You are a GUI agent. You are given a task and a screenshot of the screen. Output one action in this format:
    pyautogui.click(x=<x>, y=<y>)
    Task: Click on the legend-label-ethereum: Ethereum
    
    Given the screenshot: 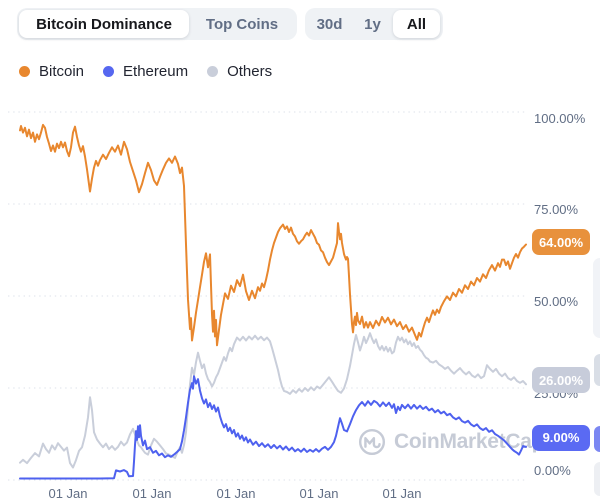 What is the action you would take?
    pyautogui.click(x=156, y=71)
    